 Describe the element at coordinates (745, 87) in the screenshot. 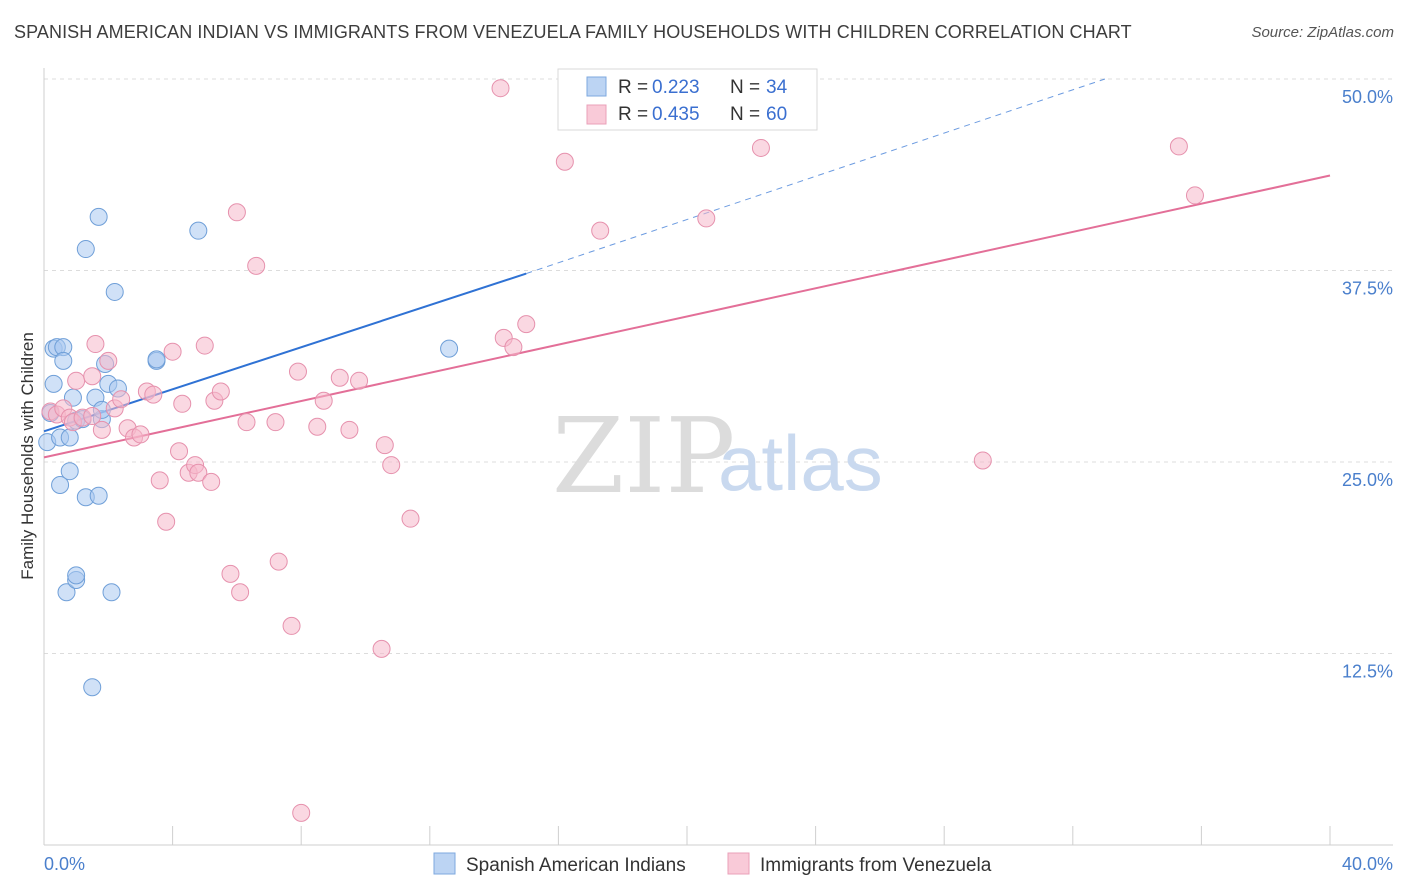

I see `legend-n-label-1: N =` at that location.